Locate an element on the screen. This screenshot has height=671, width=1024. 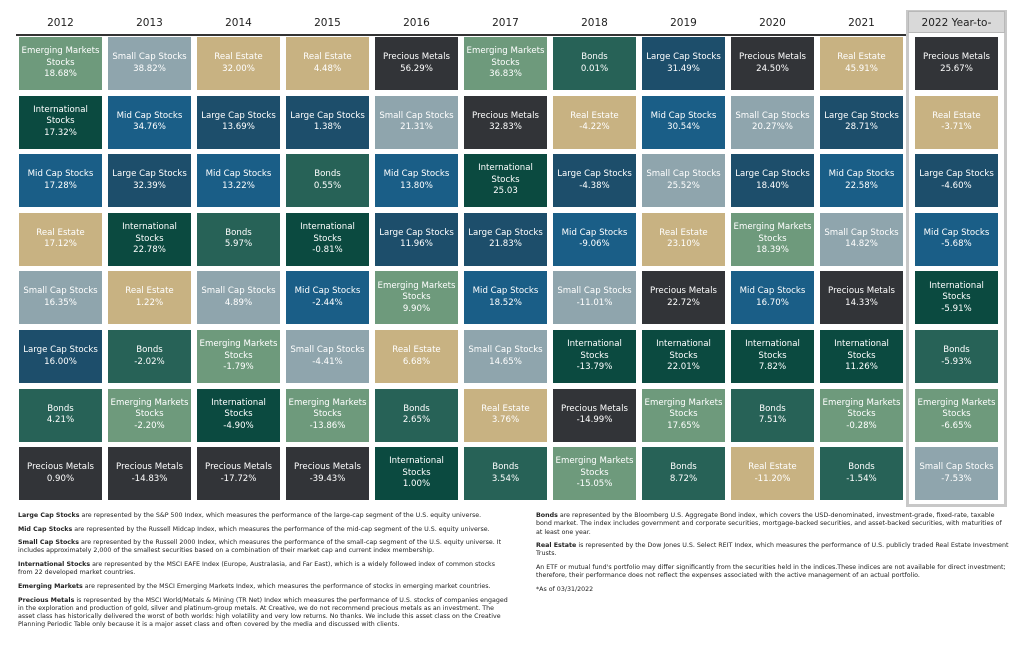
column-header-8: 2020 is located at coordinates (772, 23).